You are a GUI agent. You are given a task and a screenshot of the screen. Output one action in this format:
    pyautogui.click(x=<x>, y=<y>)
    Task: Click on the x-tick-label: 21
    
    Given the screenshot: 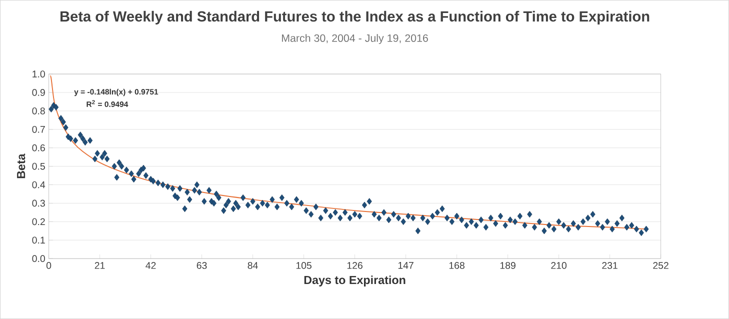 What is the action you would take?
    pyautogui.click(x=99, y=265)
    